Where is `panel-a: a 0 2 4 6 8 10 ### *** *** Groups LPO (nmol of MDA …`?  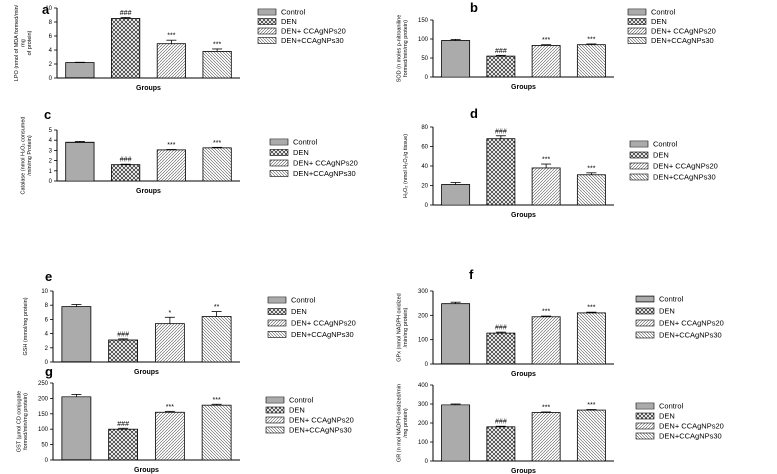
panel-a: a 0 2 4 6 8 10 ### *** *** Groups LPO (nmol of MDA … is located at coordinates (180, 47).